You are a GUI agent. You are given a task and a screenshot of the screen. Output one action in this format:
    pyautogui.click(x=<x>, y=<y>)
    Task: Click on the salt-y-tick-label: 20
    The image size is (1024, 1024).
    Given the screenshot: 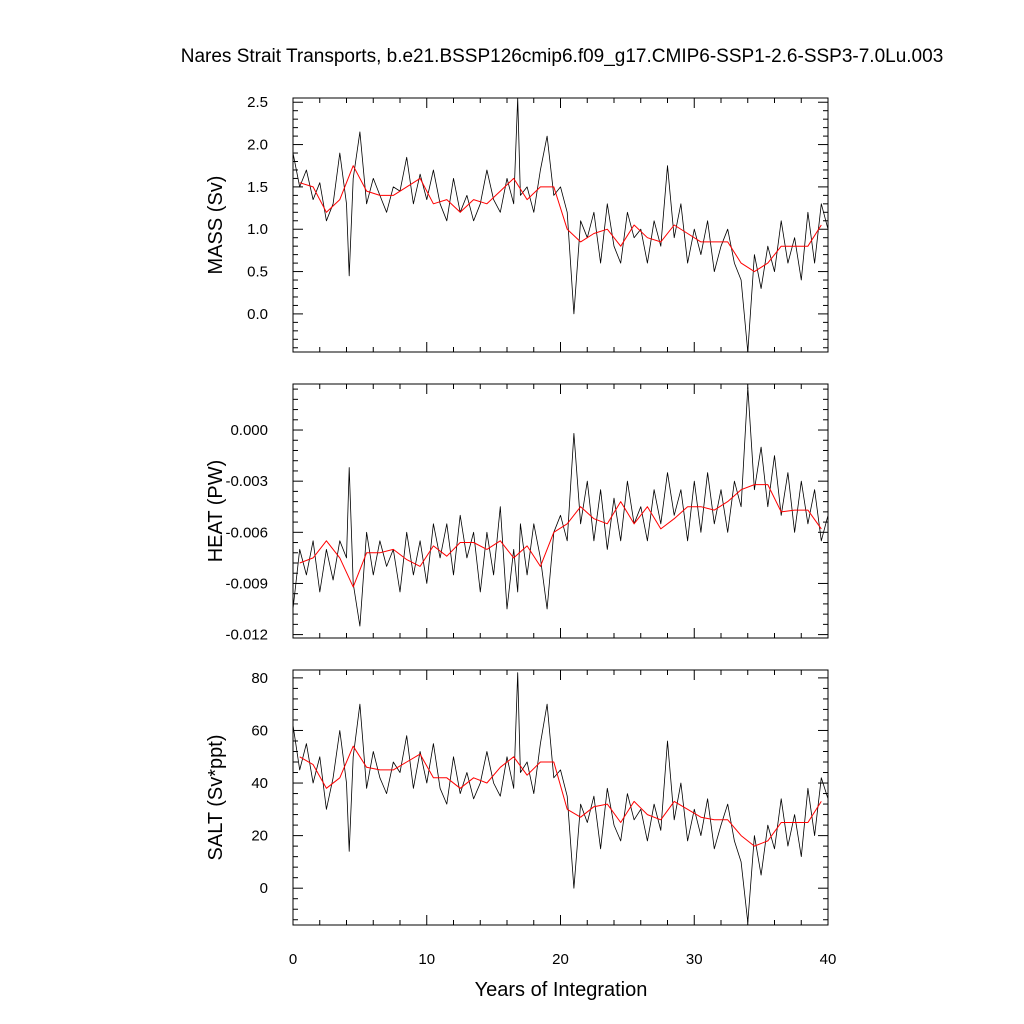 What is the action you would take?
    pyautogui.click(x=259, y=836)
    